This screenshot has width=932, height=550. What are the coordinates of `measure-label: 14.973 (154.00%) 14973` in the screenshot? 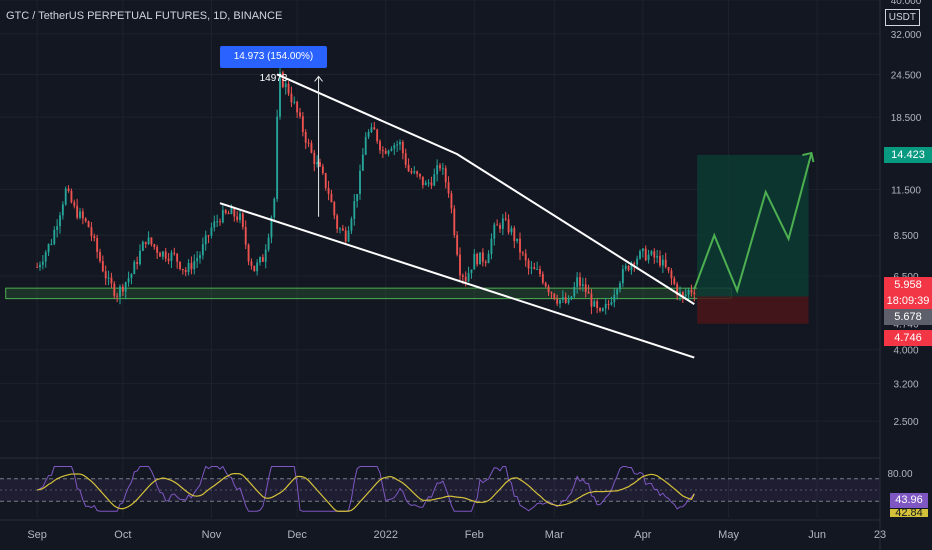 It's located at (273, 65).